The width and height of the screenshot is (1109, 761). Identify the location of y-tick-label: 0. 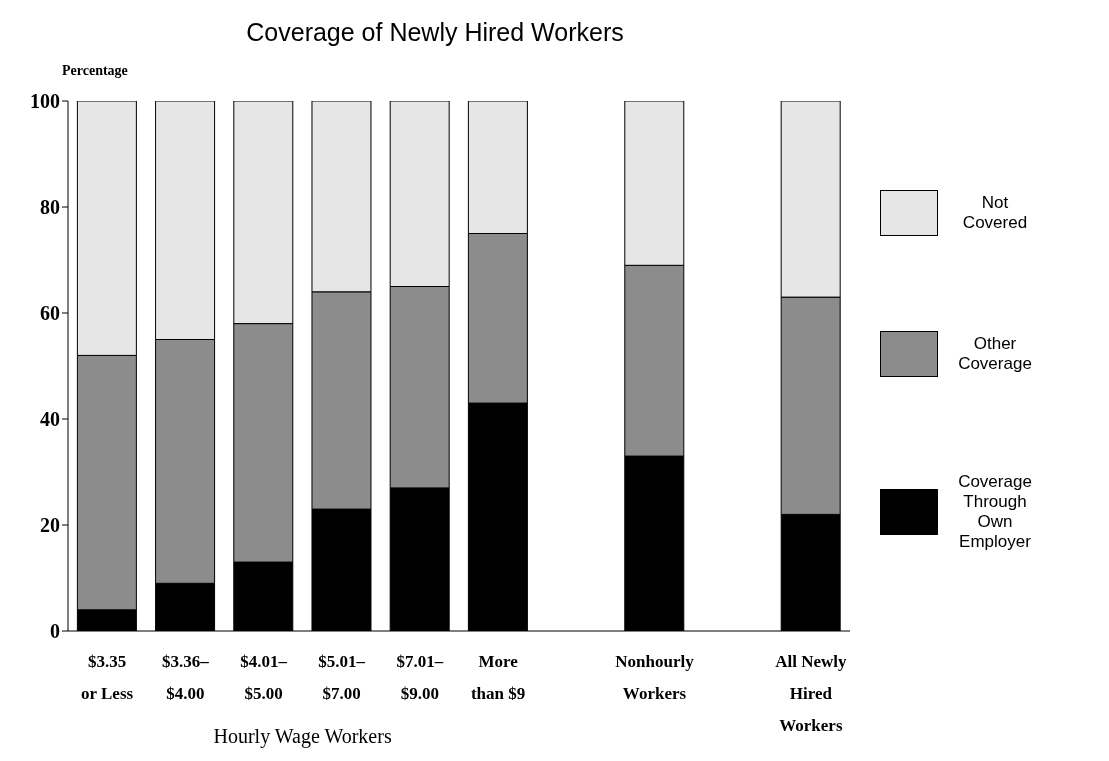
(55, 631).